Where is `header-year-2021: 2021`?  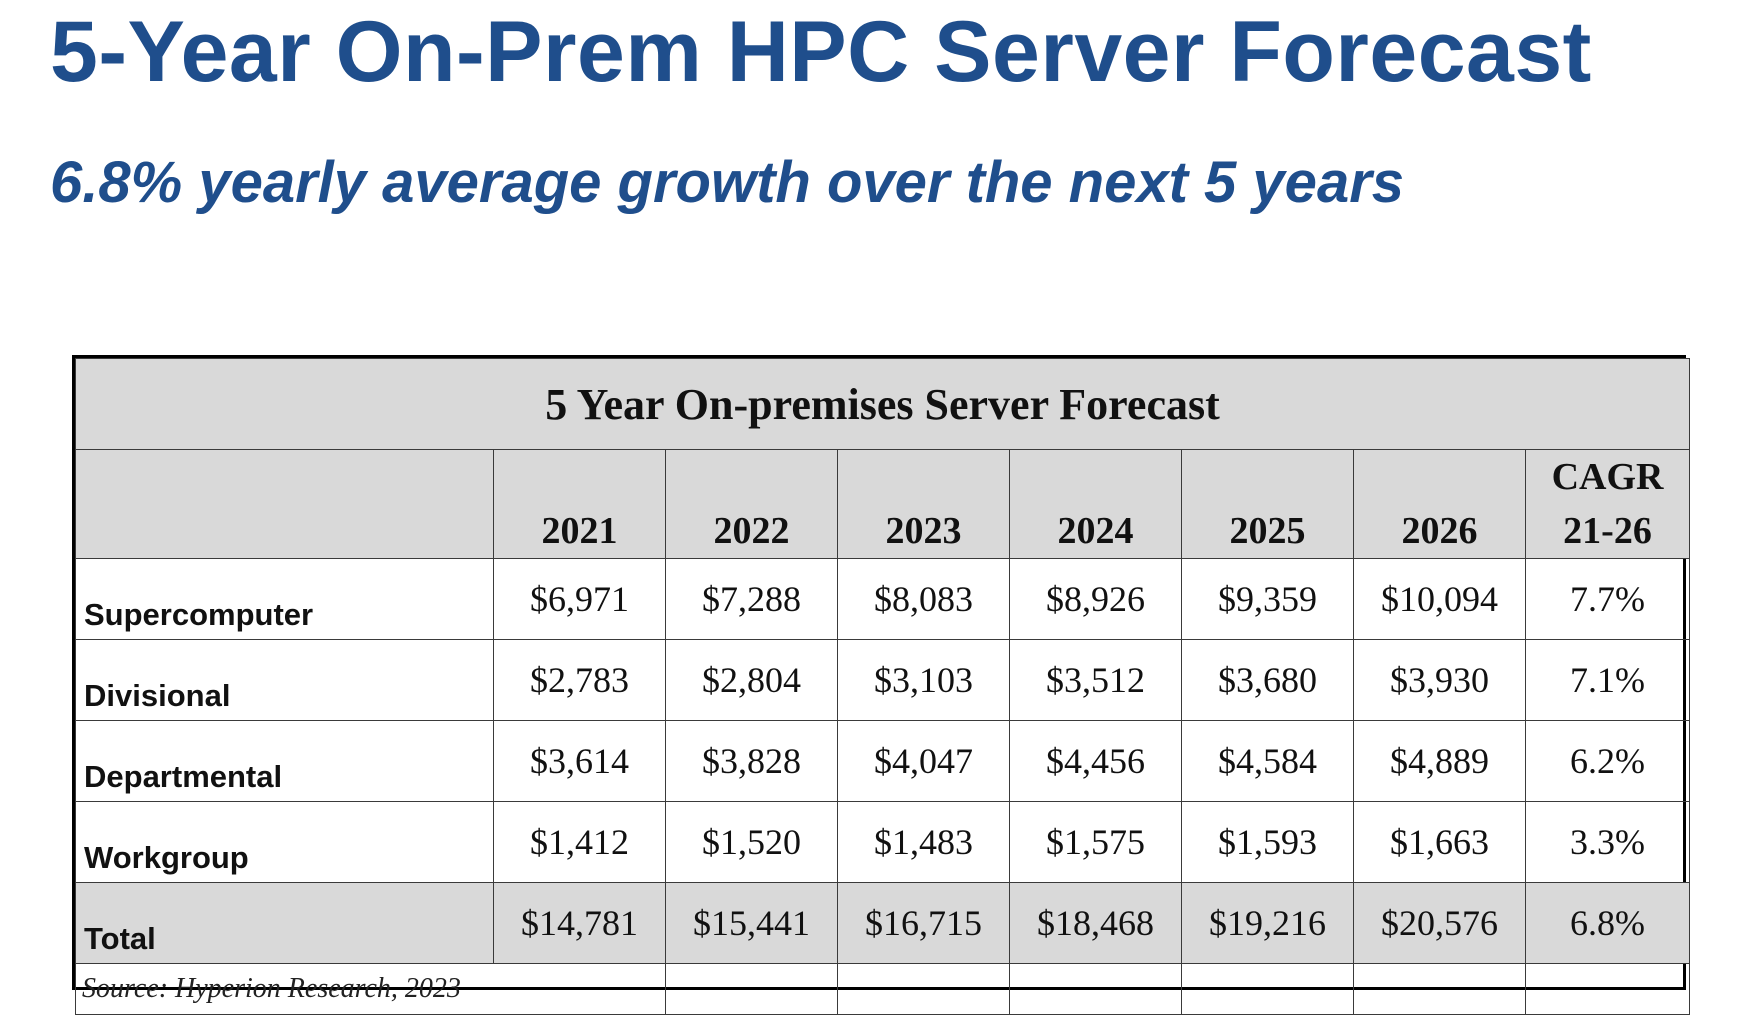
header-year-2021: 2021 is located at coordinates (579, 504).